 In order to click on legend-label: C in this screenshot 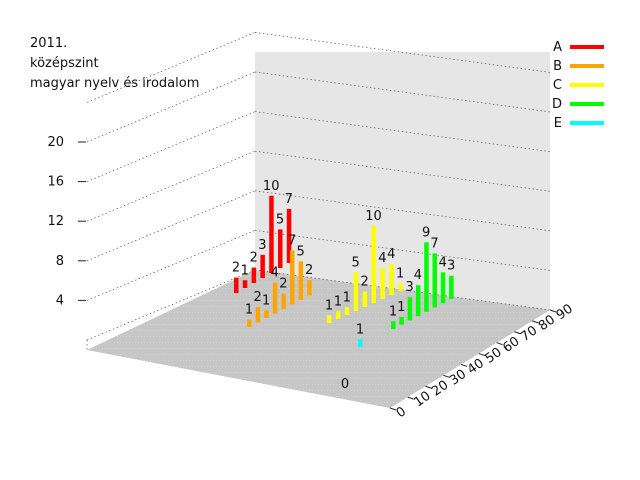, I will do `click(557, 85)`.